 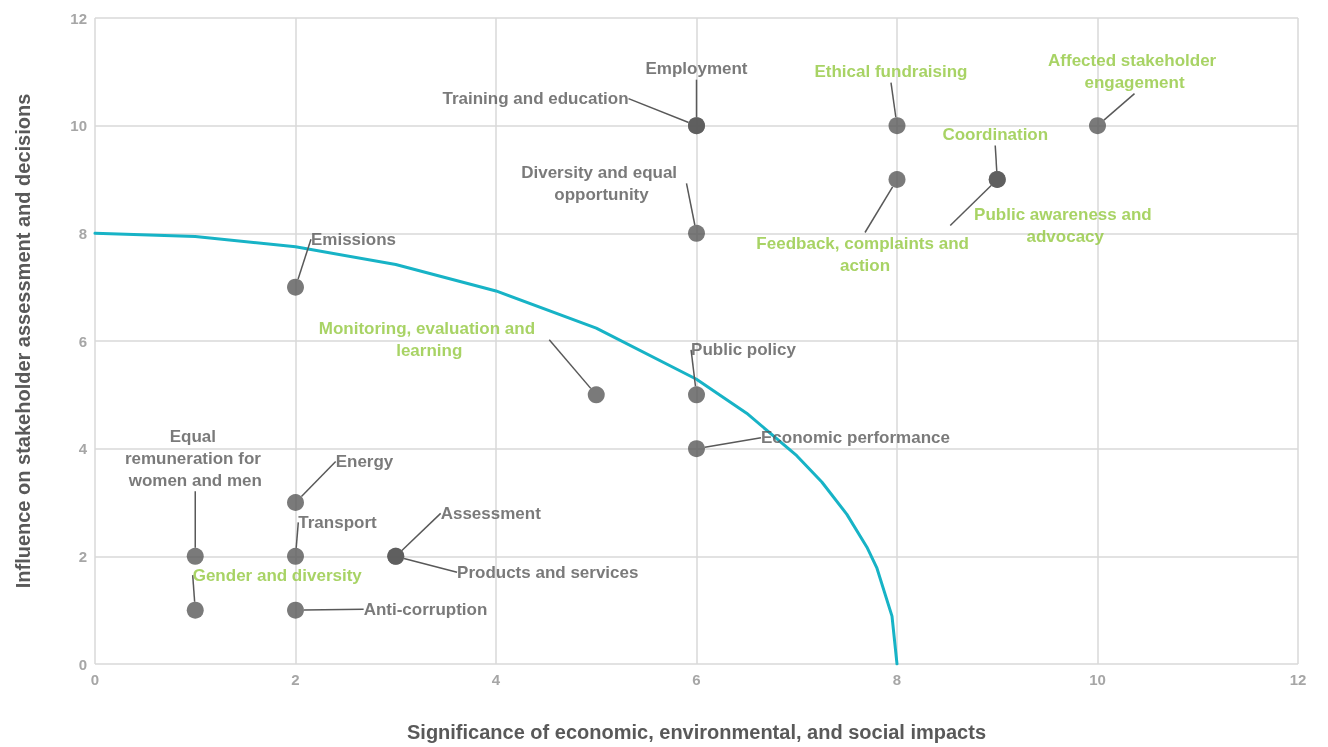 I want to click on x-tick-label: 10, so click(x=1097, y=679).